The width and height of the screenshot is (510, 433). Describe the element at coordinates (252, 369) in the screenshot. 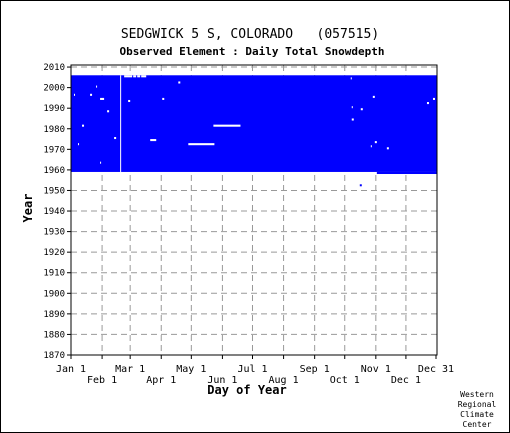

I see `x-tick-label: Jul 1` at that location.